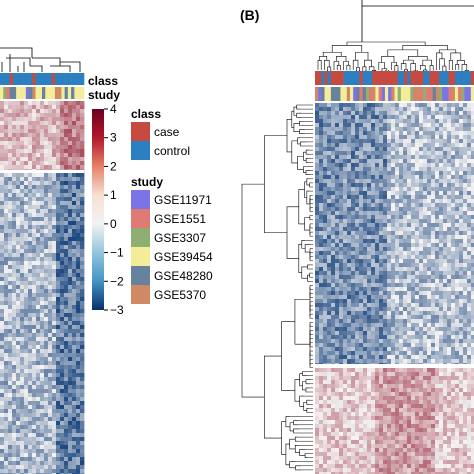  What do you see at coordinates (431, 94) in the screenshot?
I see `study-cell` at bounding box center [431, 94].